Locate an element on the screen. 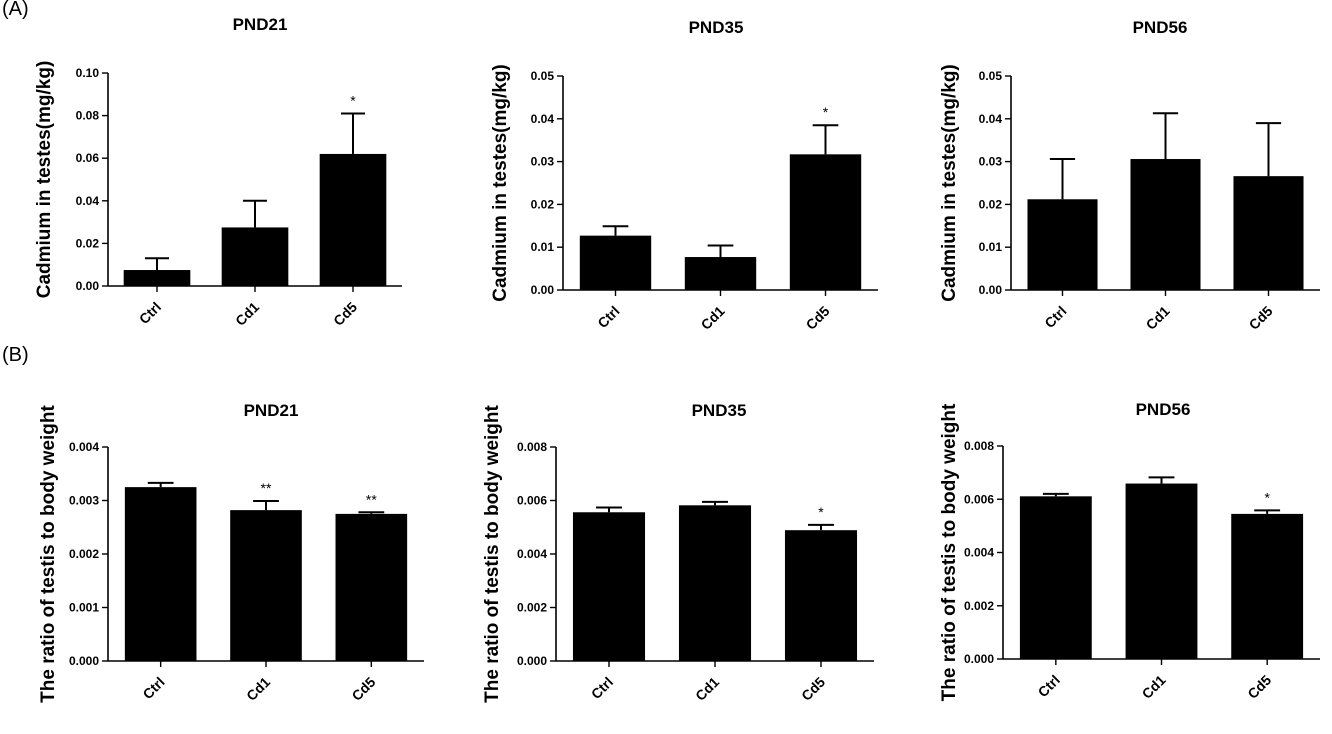  chart-2-ytick-label: 0.05 is located at coordinates (543, 76).